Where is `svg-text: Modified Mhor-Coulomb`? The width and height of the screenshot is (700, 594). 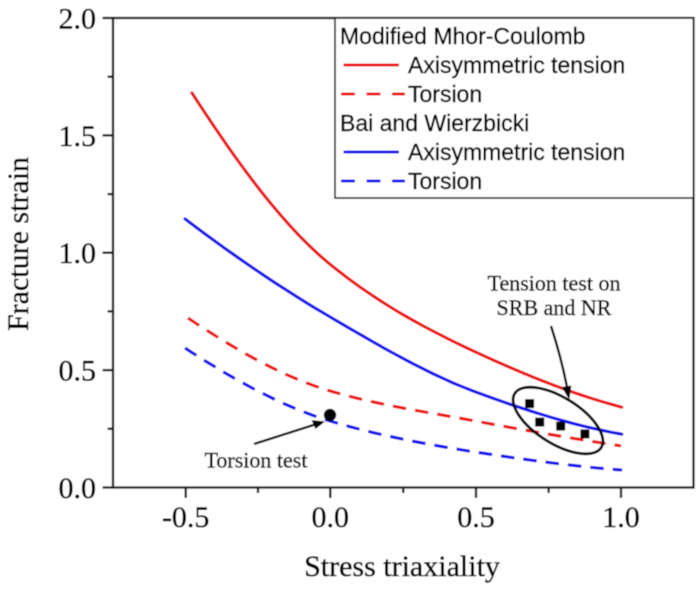 svg-text: Modified Mhor-Coulomb is located at coordinates (462, 36).